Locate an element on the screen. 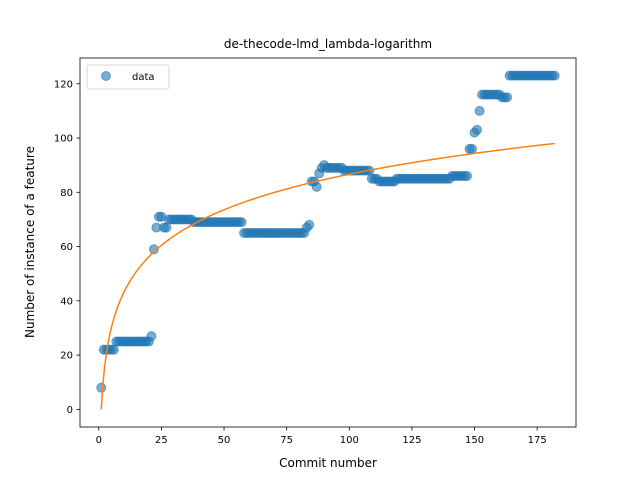  y-tick-label: 60 is located at coordinates (66, 247).